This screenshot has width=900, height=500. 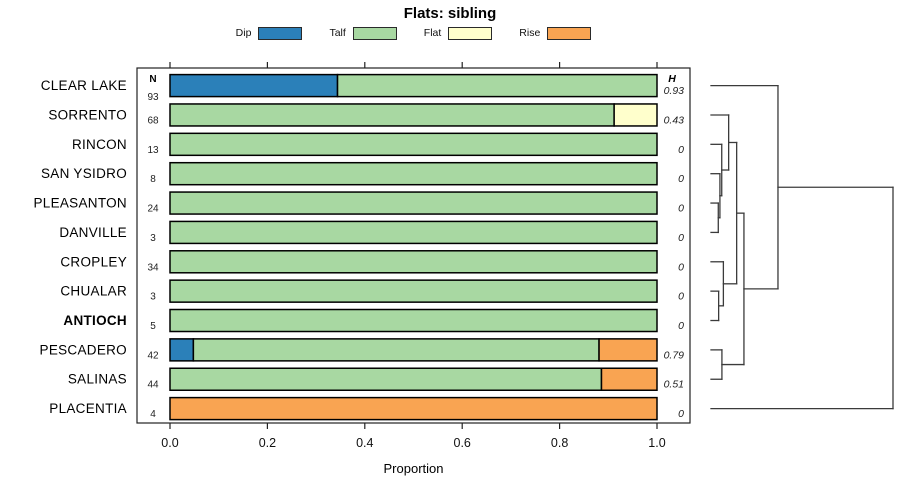 What do you see at coordinates (152, 79) in the screenshot?
I see `n-column-header: N` at bounding box center [152, 79].